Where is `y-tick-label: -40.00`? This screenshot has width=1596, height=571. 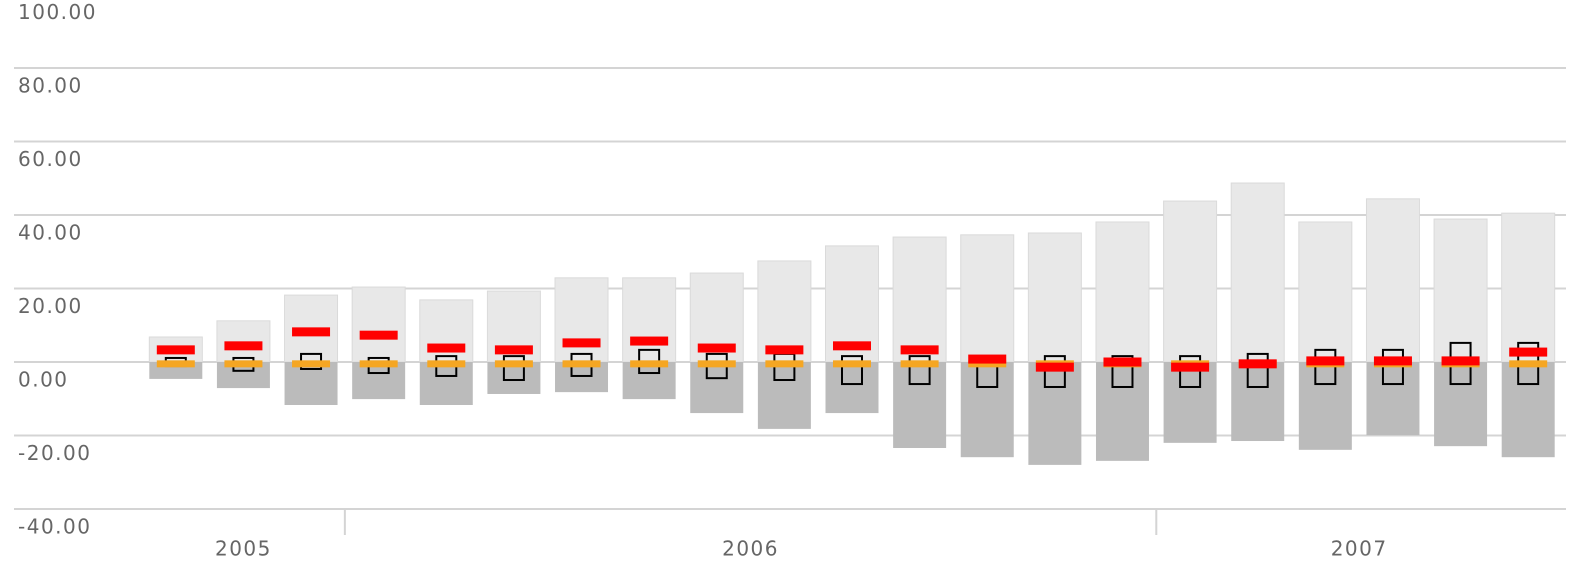 y-tick-label: -40.00 is located at coordinates (54, 527).